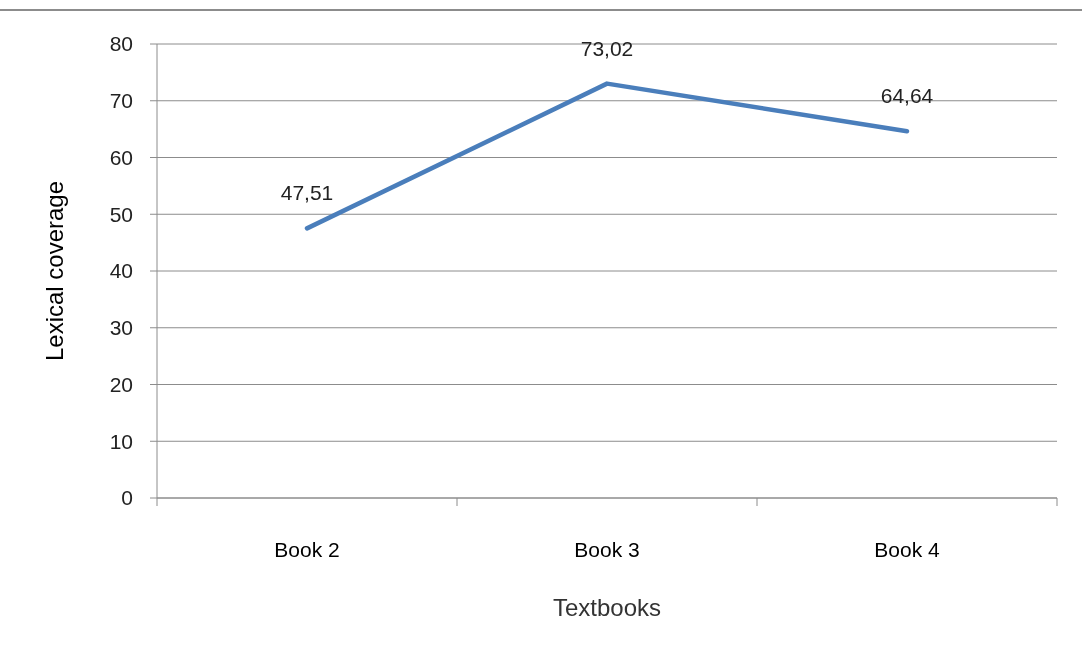 This screenshot has width=1082, height=658. Describe the element at coordinates (54, 271) in the screenshot. I see `y-axis-title: Lexical coverage` at that location.